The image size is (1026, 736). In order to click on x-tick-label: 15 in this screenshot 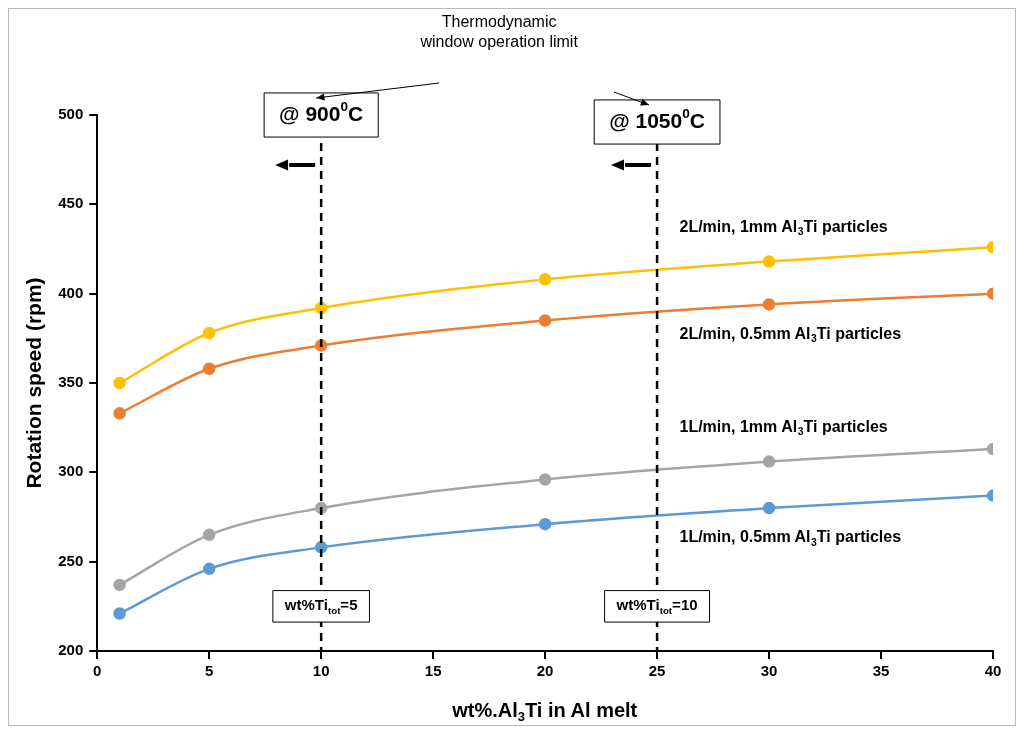, I will do `click(433, 671)`.